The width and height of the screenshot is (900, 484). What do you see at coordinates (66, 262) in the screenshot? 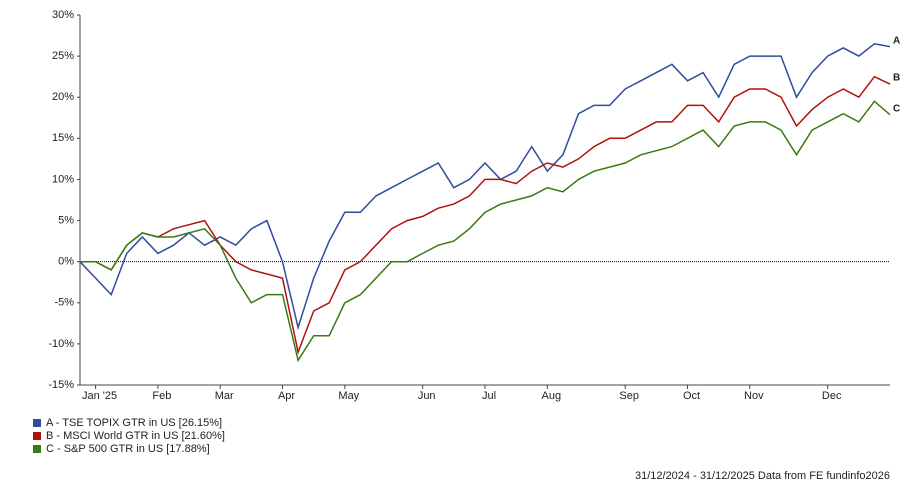
I see `y-tick-label: 0%` at bounding box center [66, 262].